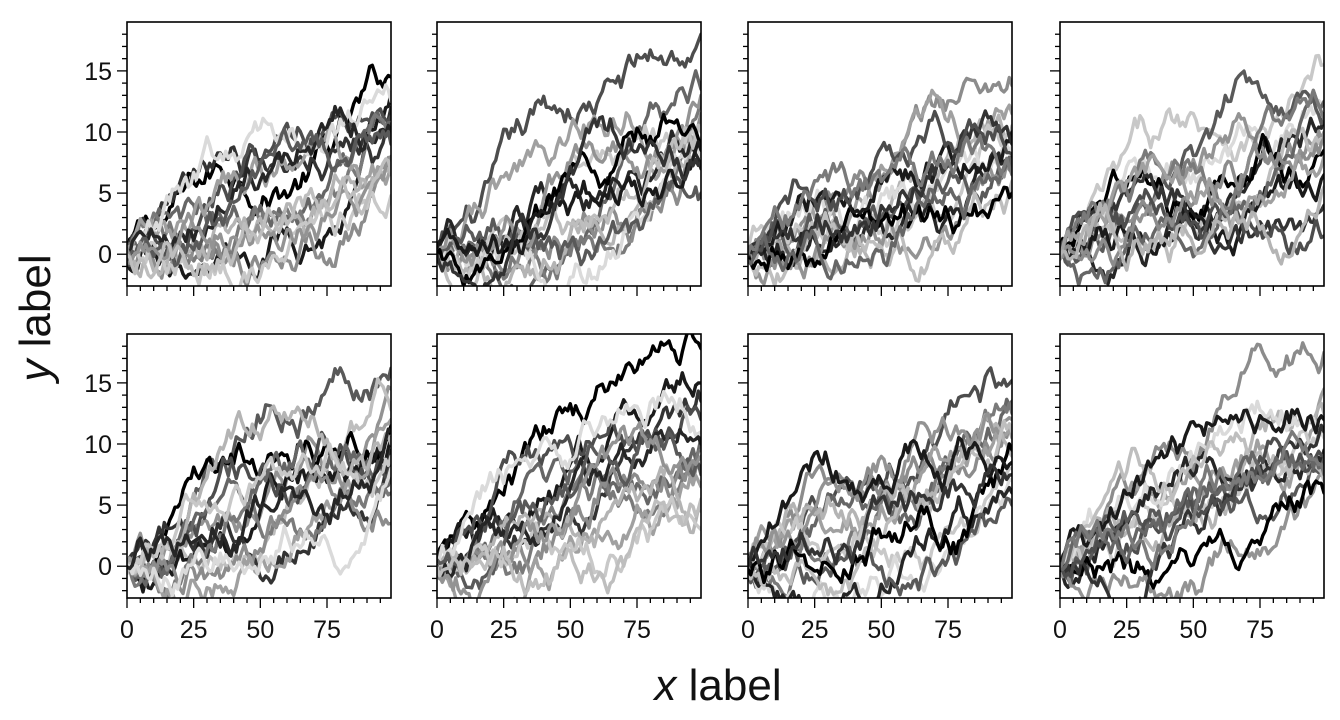 The width and height of the screenshot is (1340, 720). I want to click on panel-1-2: 0 25 50 75, so click(875, 488).